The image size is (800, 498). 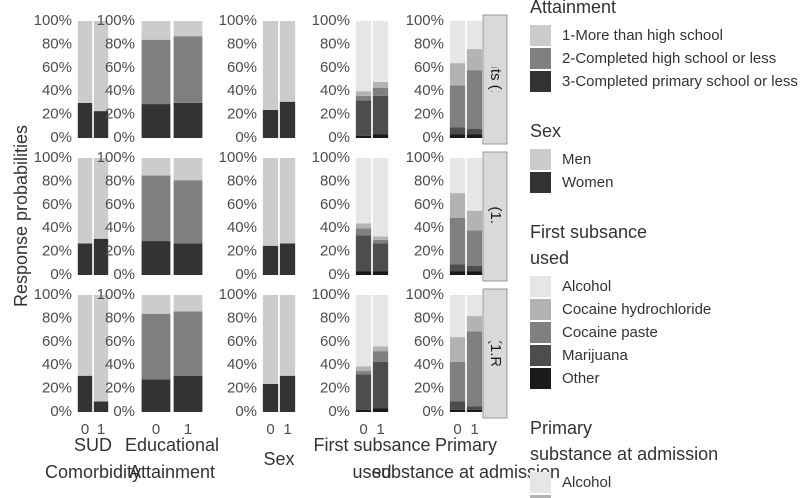 I want to click on legend-label: Men, so click(x=576, y=159).